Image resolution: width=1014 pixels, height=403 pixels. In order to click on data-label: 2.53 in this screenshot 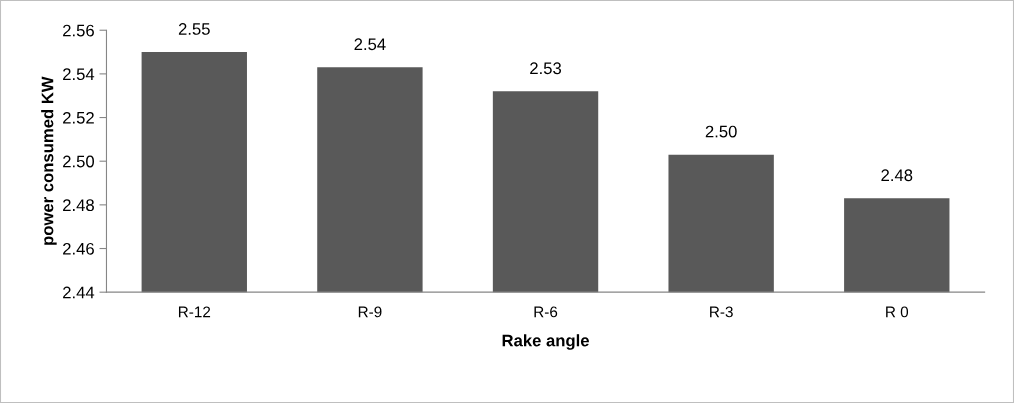, I will do `click(546, 68)`.